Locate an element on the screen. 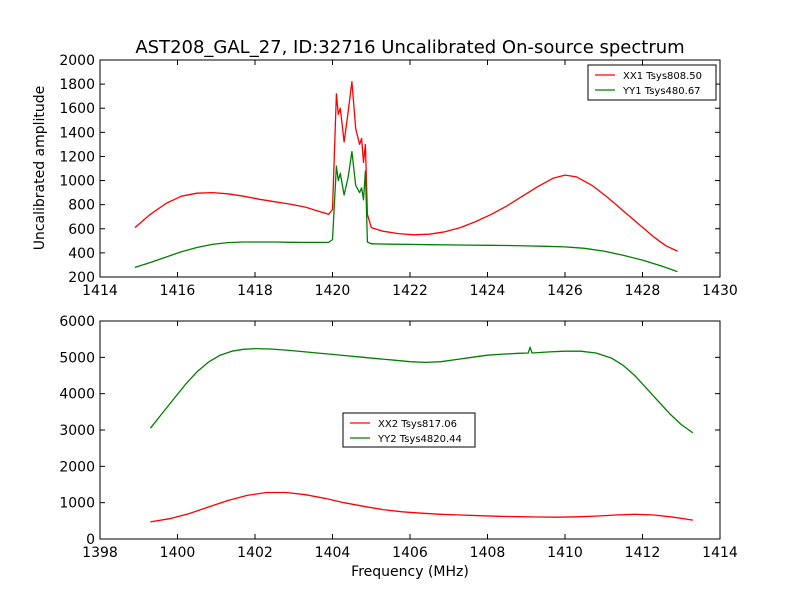 This screenshot has height=600, width=800. x-tick-label: 1426 is located at coordinates (565, 291).